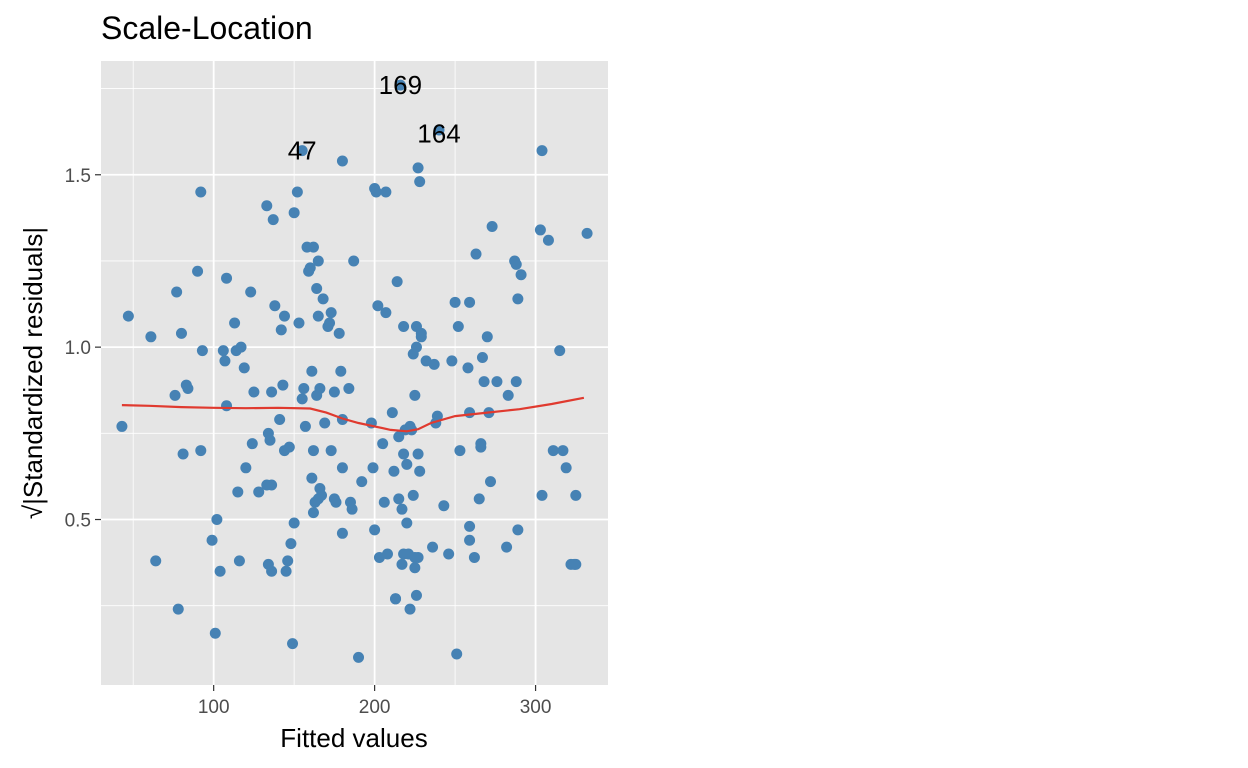  What do you see at coordinates (214, 707) in the screenshot?
I see `x-tick-label: 100` at bounding box center [214, 707].